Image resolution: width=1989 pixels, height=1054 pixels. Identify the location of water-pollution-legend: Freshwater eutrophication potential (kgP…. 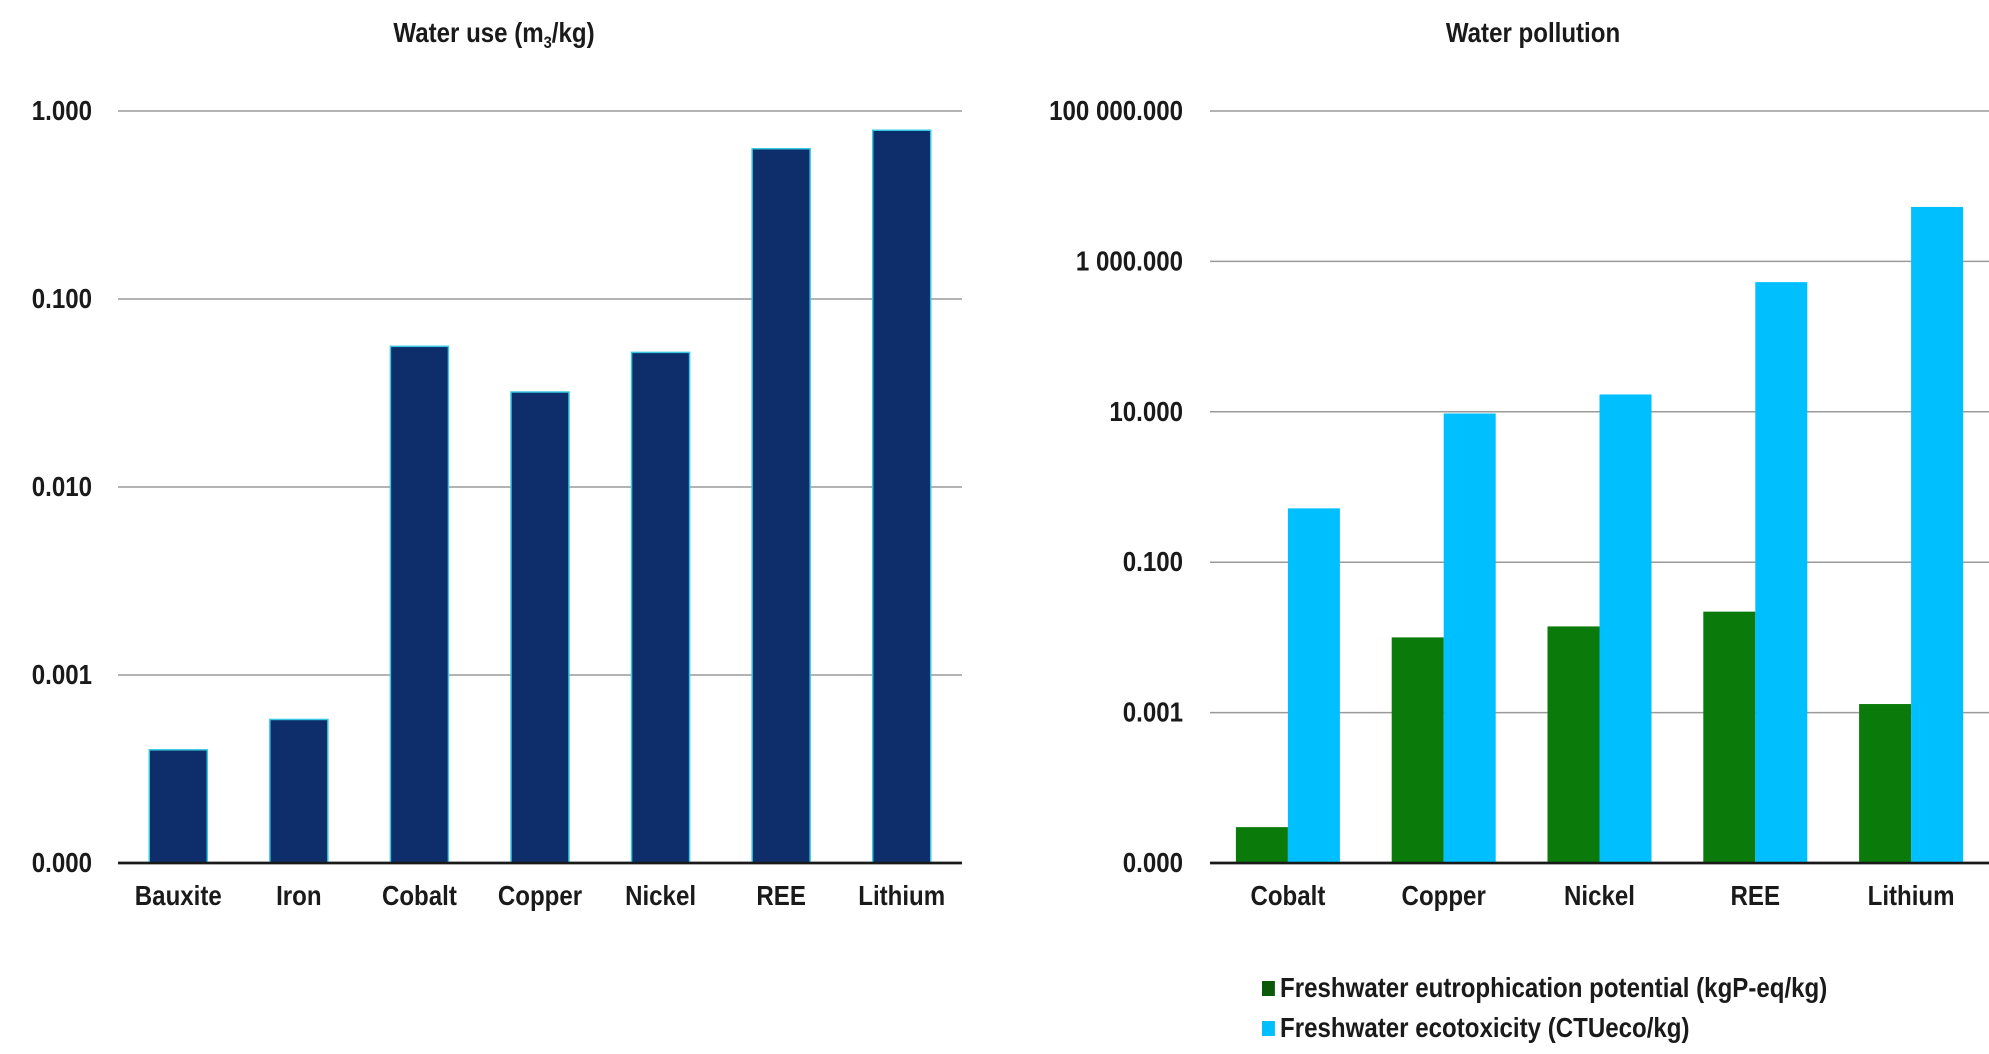
(1612, 1008).